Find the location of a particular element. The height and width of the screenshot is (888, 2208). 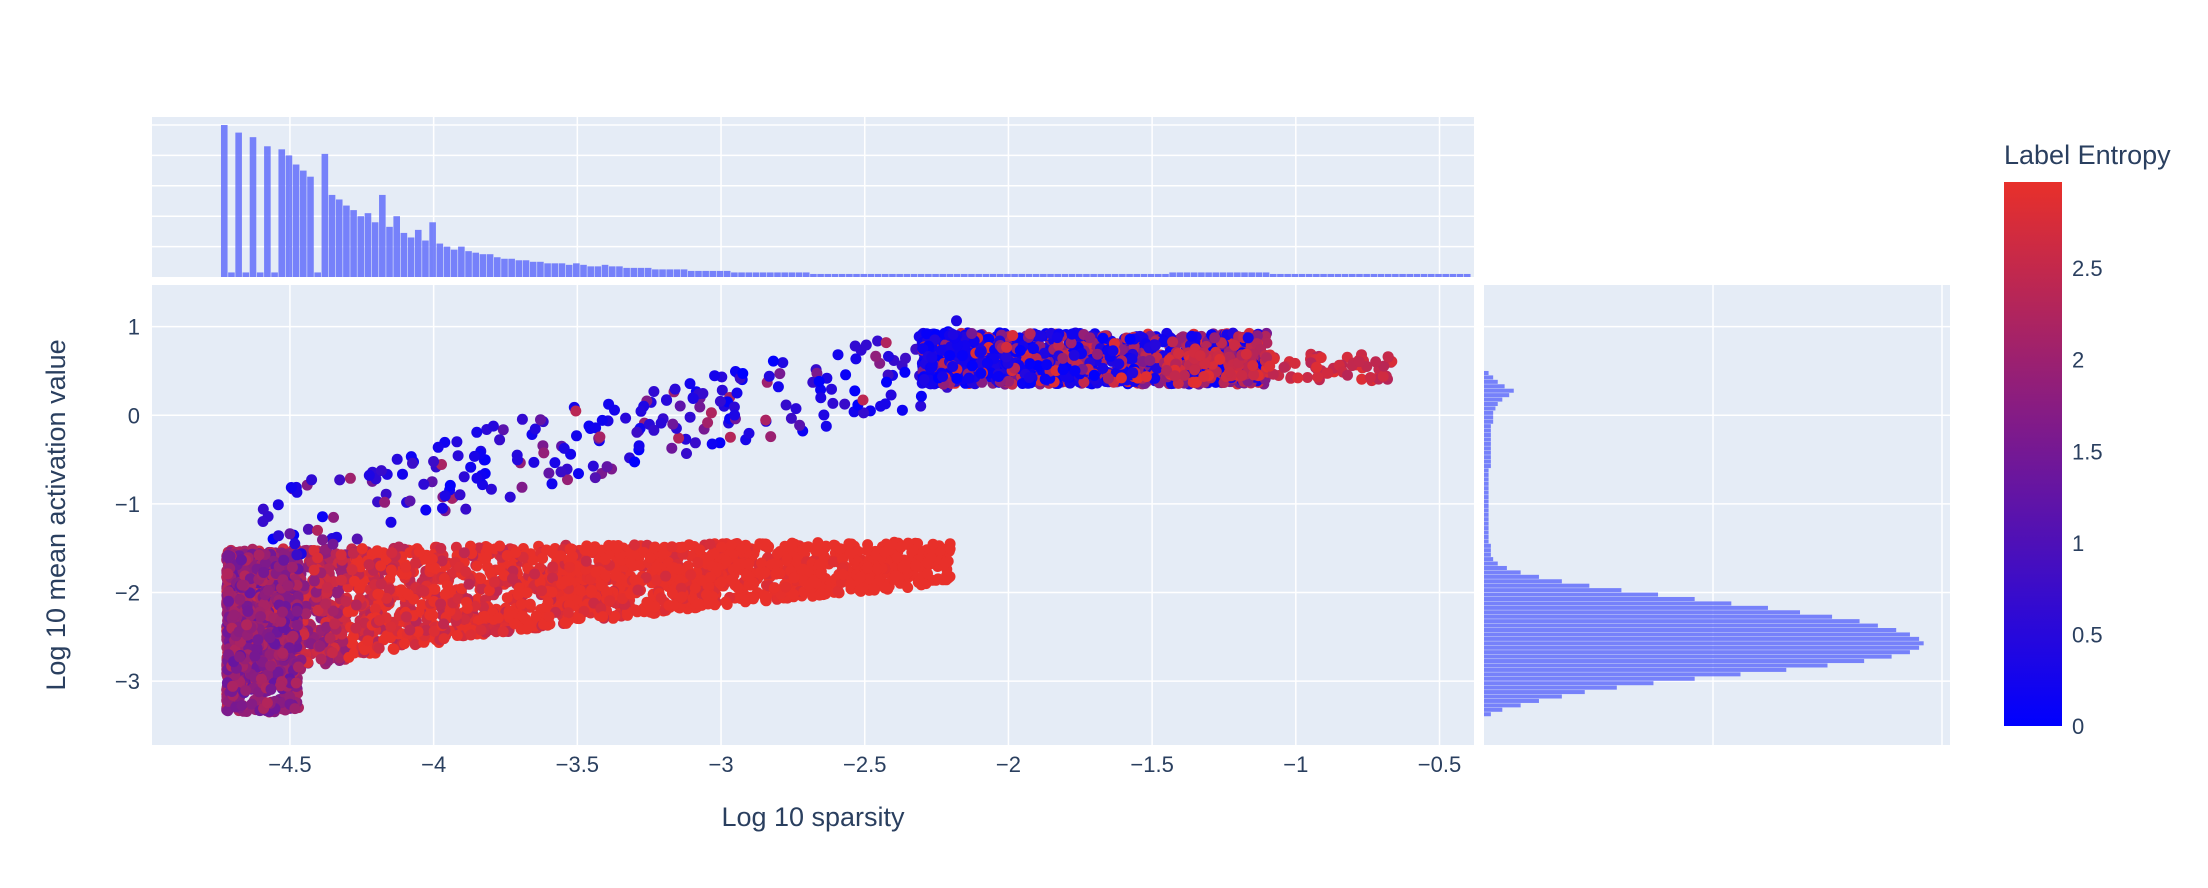

top-histogram is located at coordinates (813, 197).